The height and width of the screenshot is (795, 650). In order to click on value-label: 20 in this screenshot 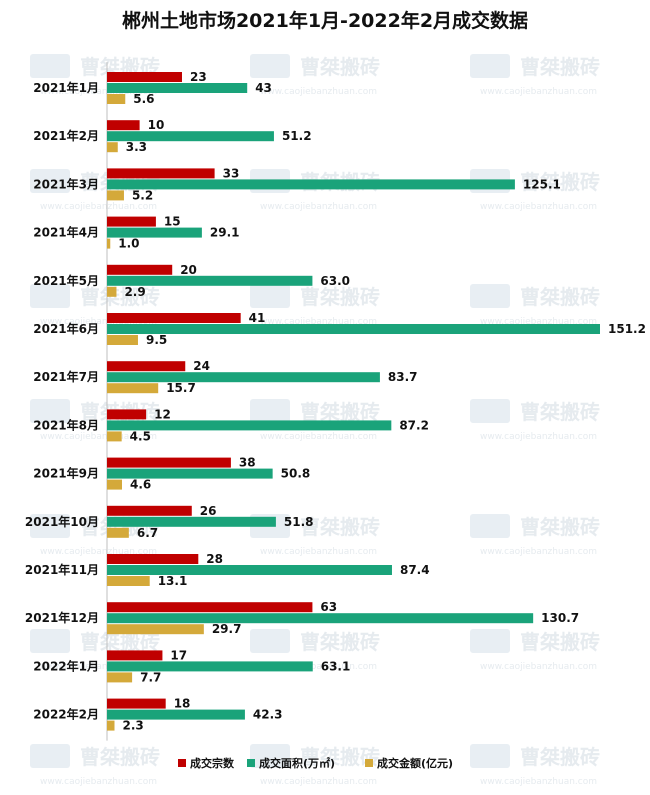, I will do `click(188, 270)`.